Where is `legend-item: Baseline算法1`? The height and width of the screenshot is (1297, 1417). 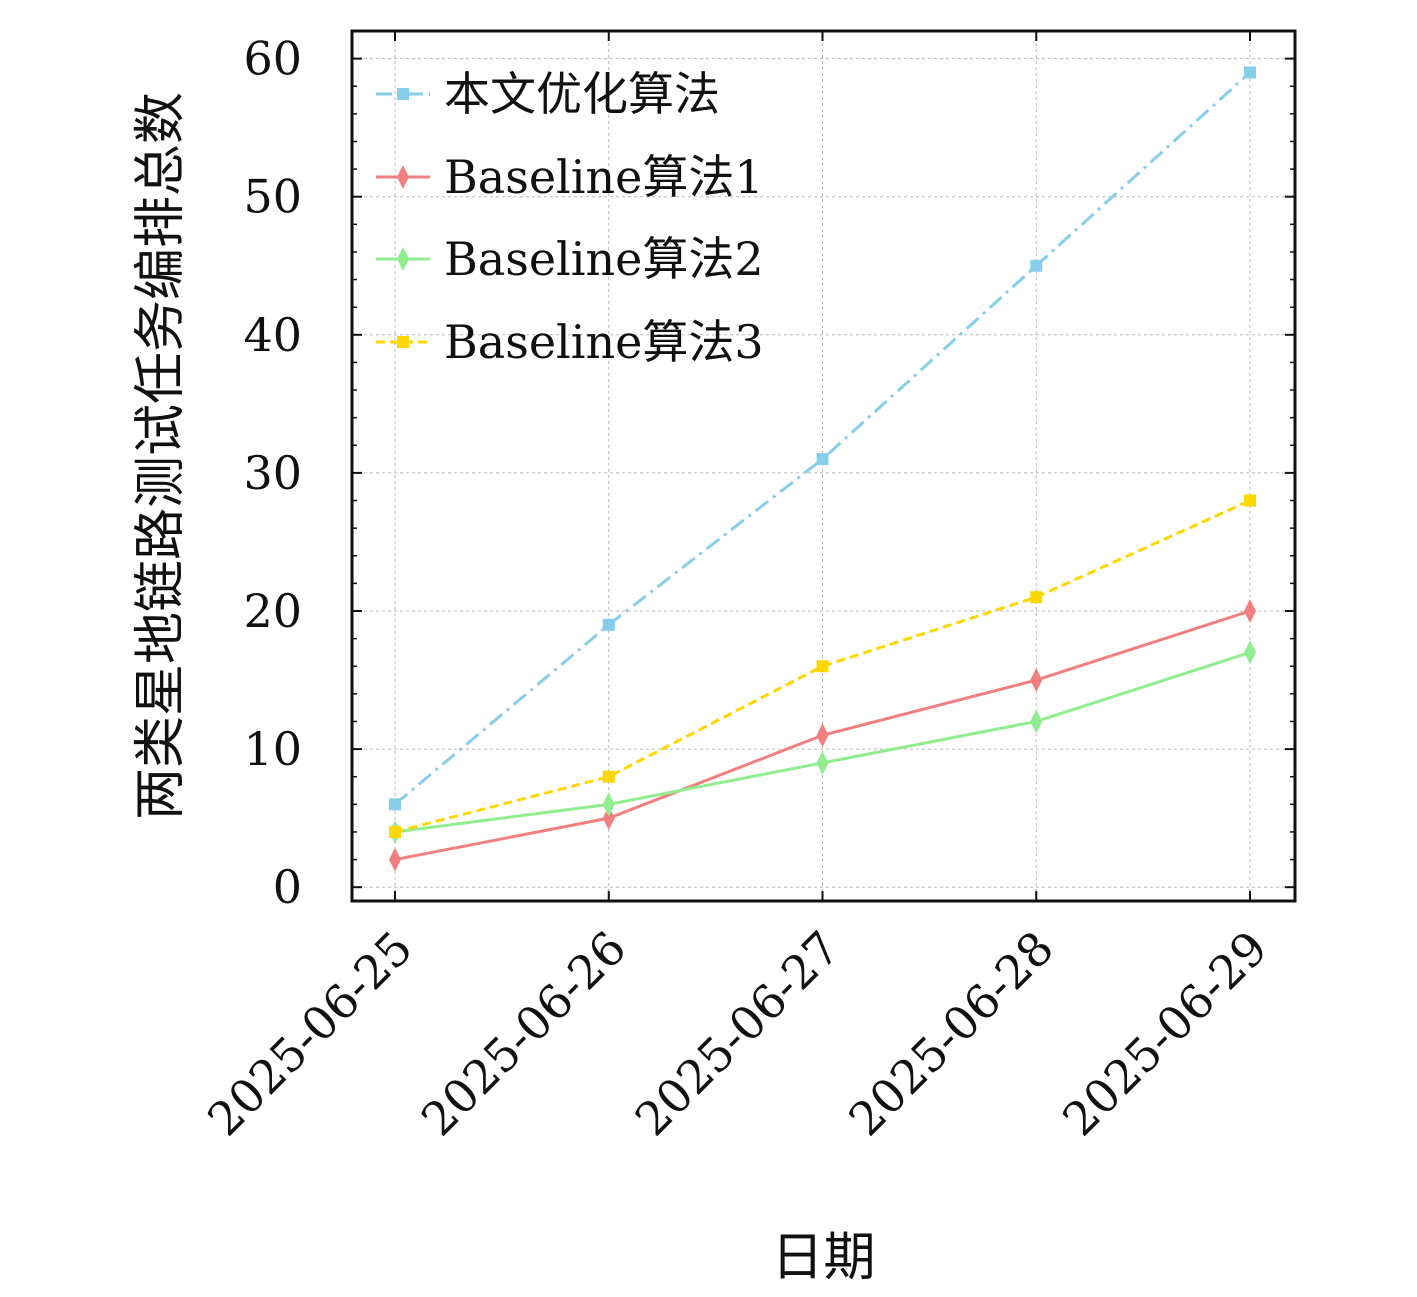 legend-item: Baseline算法1 is located at coordinates (570, 177).